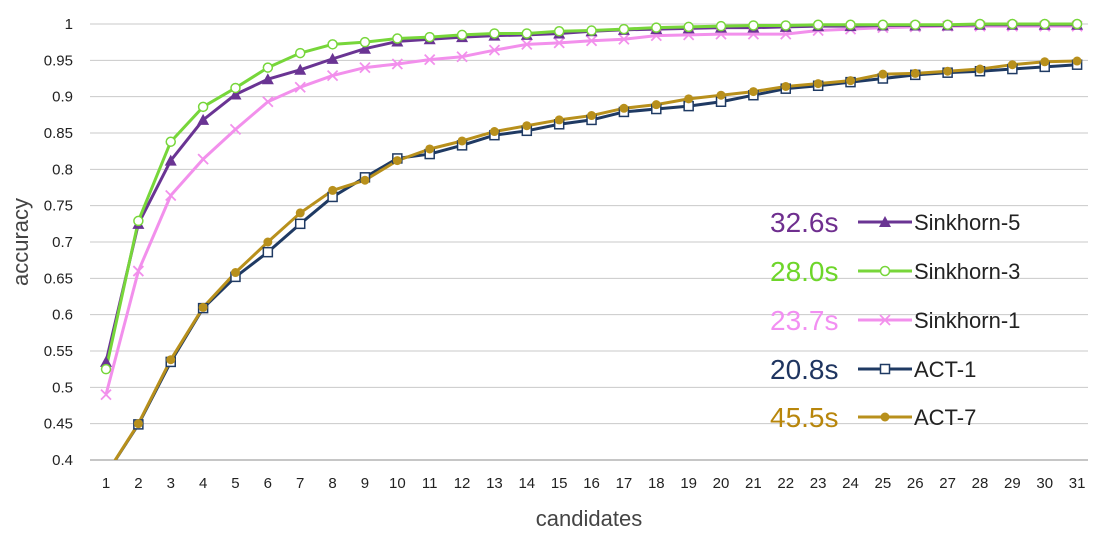 This screenshot has height=542, width=1094. What do you see at coordinates (58, 351) in the screenshot?
I see `y-tick-label: 0.55` at bounding box center [58, 351].